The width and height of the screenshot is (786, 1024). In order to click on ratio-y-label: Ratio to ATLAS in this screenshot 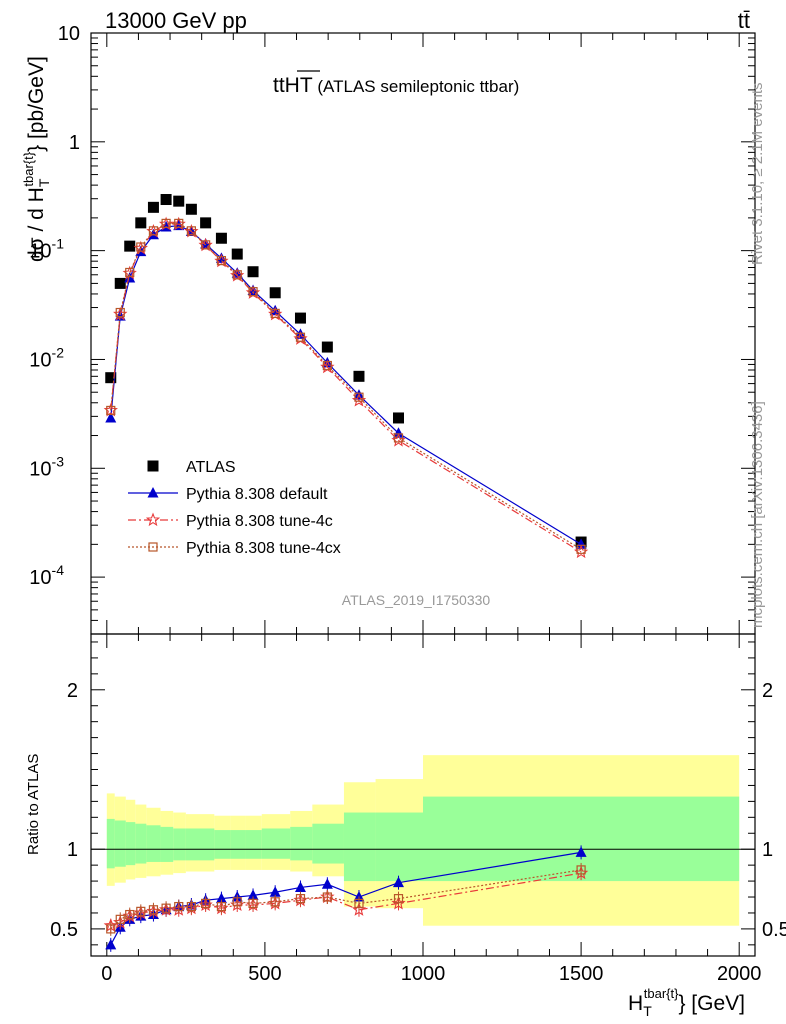, I will do `click(33, 804)`.